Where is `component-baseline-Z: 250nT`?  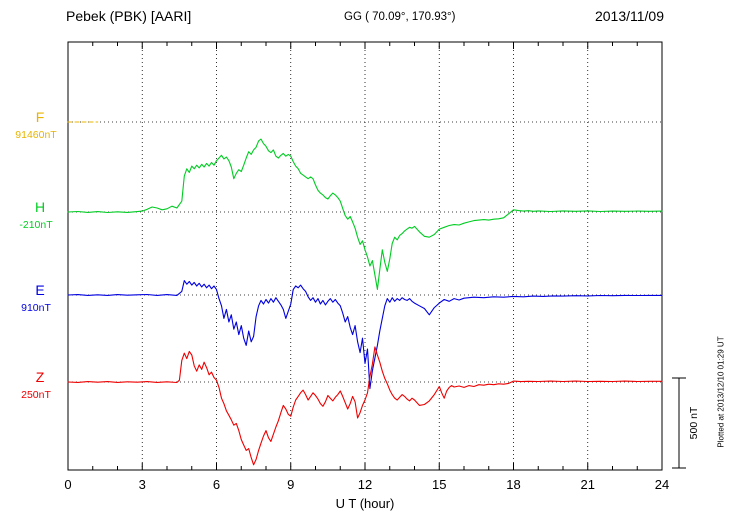
component-baseline-Z: 250nT is located at coordinates (36, 395).